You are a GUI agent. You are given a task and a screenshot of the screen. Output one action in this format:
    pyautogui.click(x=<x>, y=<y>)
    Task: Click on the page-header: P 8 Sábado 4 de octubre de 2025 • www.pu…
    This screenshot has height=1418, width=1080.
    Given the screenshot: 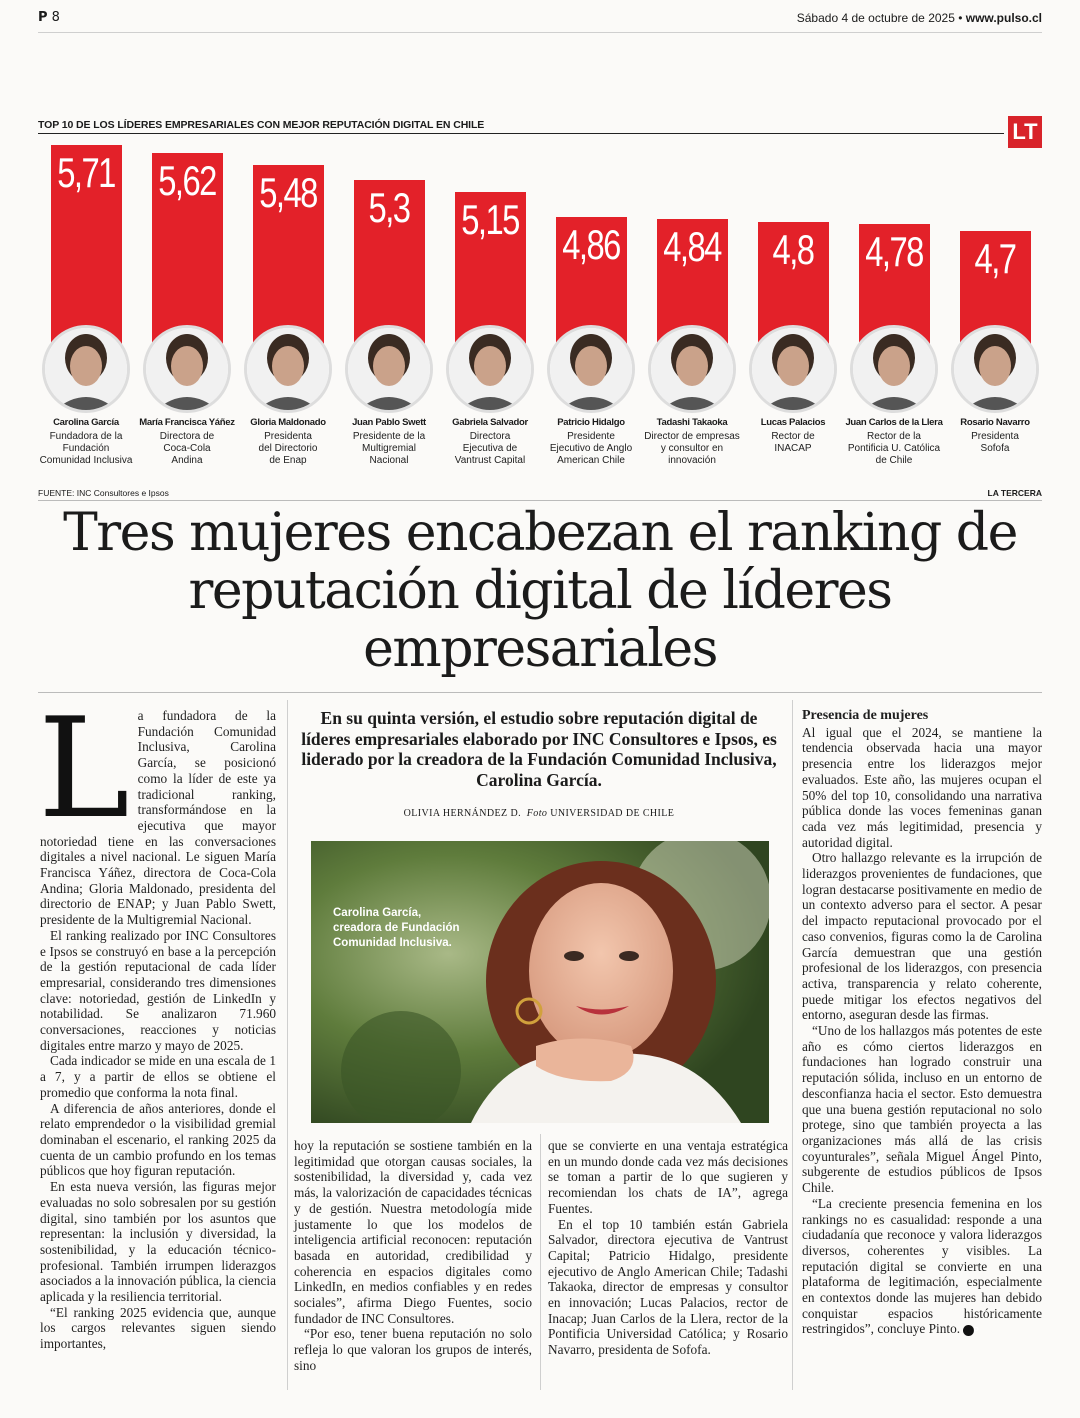 What is the action you would take?
    pyautogui.click(x=540, y=20)
    